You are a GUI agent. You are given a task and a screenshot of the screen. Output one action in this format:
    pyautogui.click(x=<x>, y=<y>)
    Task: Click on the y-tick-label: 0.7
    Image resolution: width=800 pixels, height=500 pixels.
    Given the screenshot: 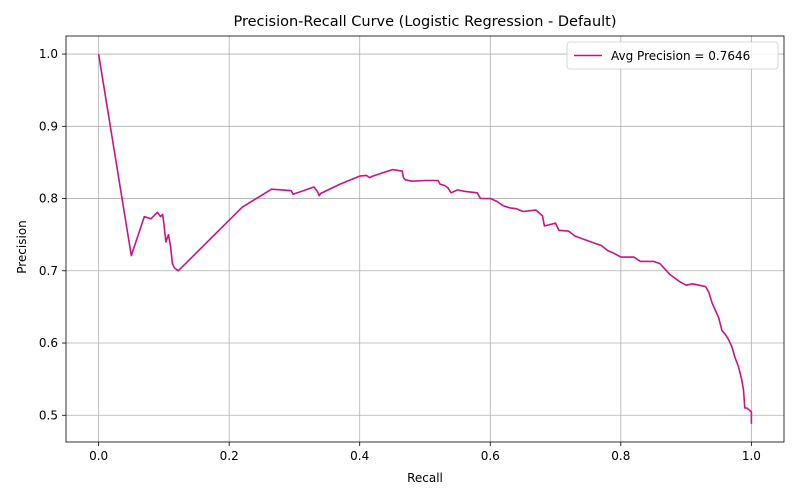 What is the action you would take?
    pyautogui.click(x=48, y=271)
    